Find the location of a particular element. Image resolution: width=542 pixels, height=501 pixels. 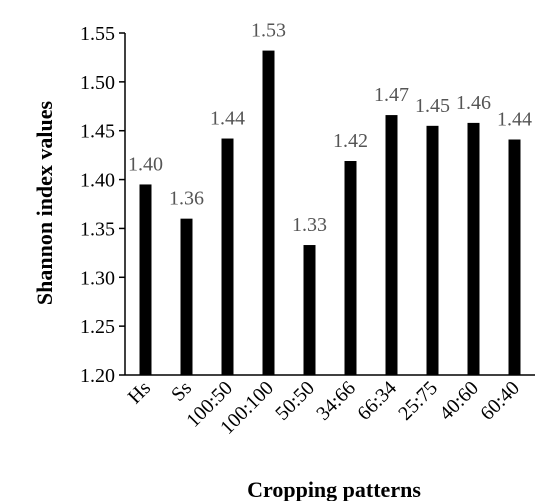

data-label: 1.42 is located at coordinates (350, 141).